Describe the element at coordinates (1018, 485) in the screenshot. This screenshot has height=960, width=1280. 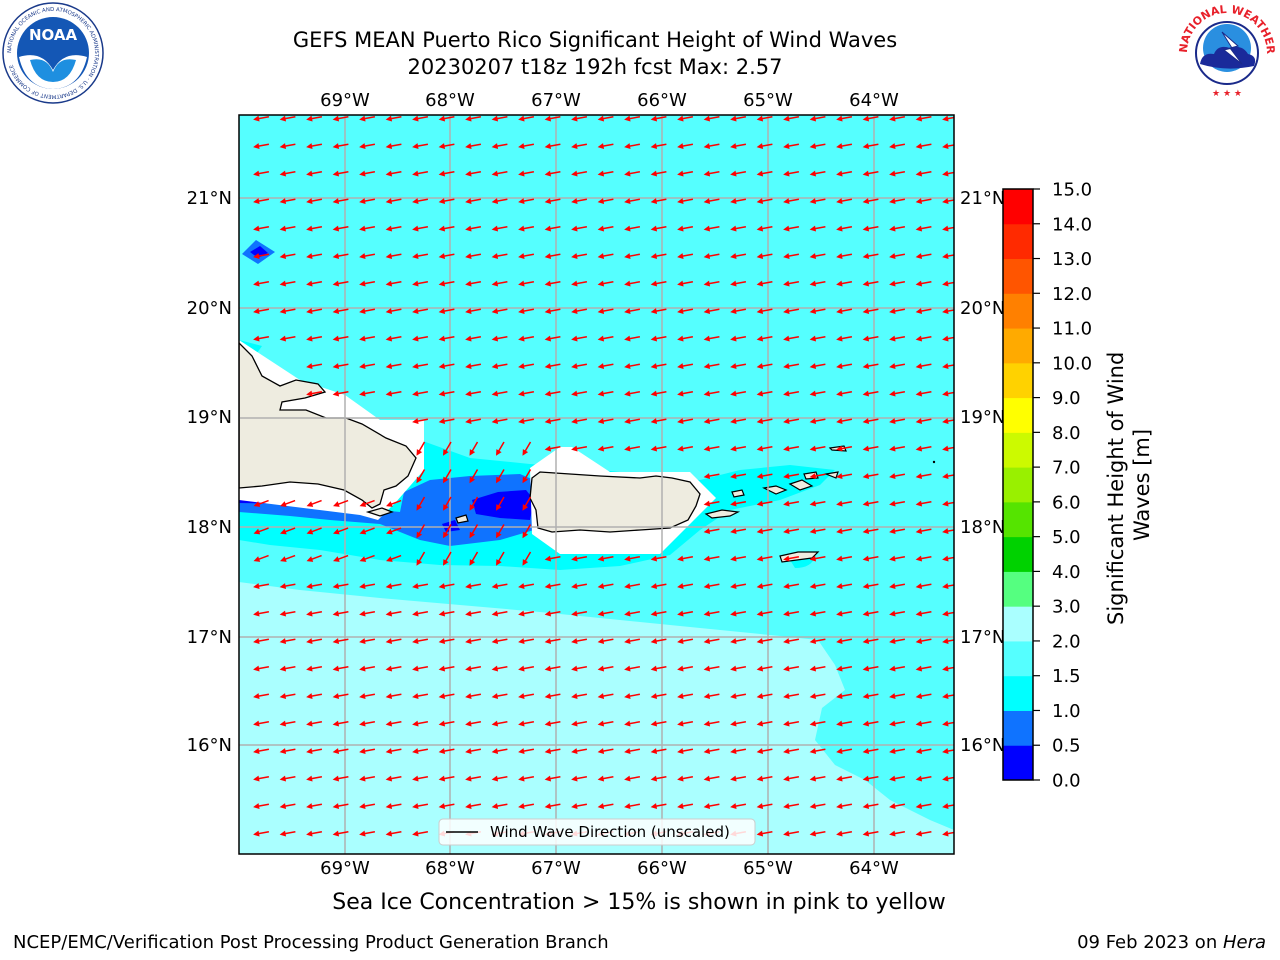
I see `colorbar` at that location.